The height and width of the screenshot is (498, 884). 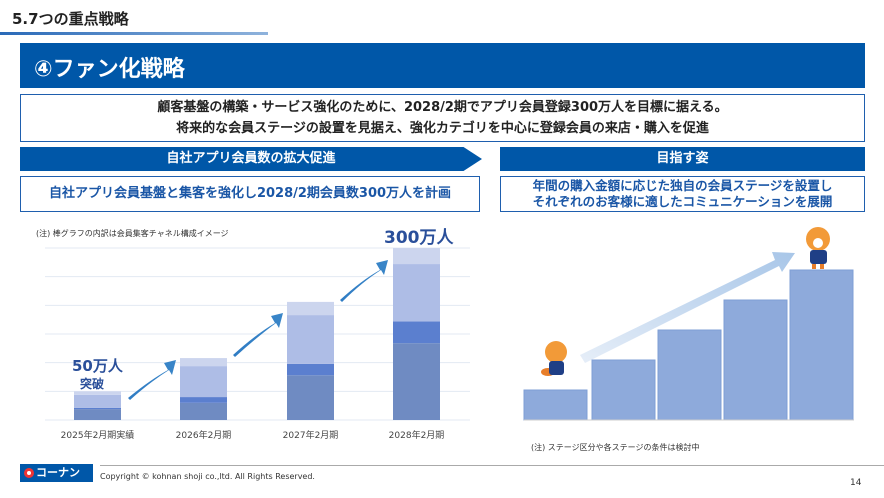 I want to click on end-label: 300万人, so click(x=419, y=238).